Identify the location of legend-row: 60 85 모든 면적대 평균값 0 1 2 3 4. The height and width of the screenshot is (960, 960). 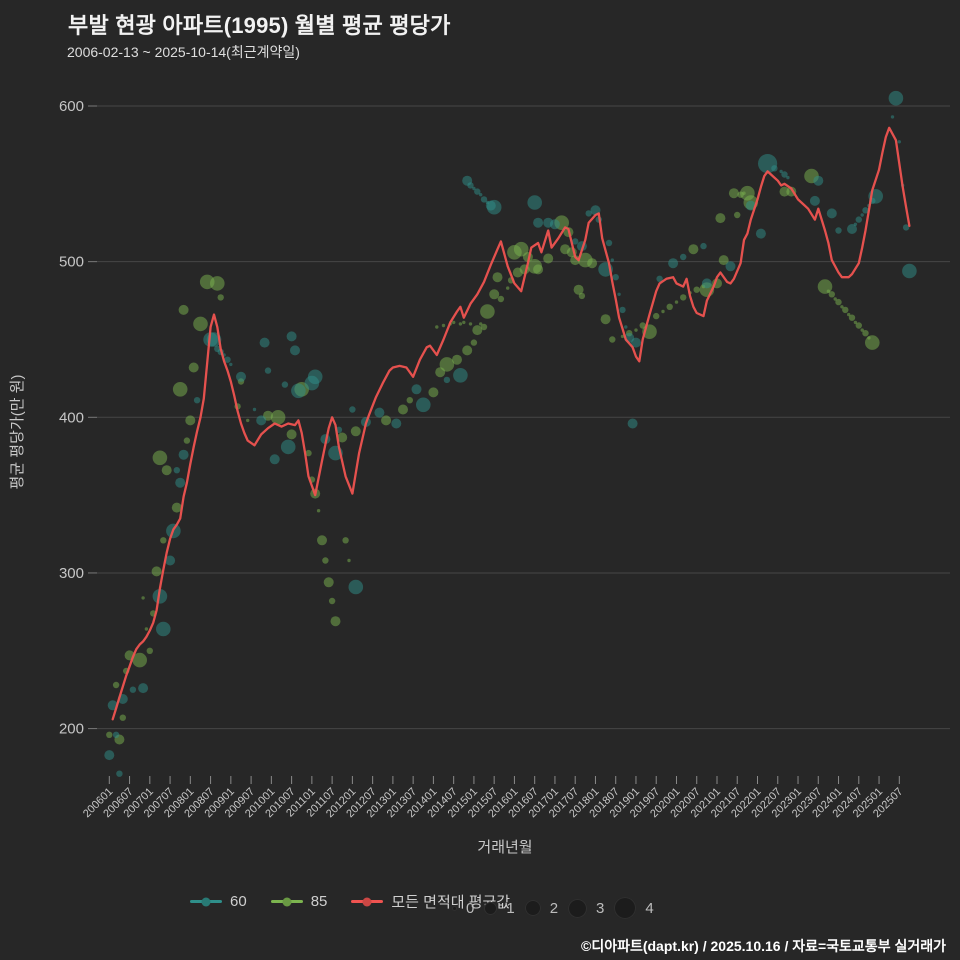
(480, 908).